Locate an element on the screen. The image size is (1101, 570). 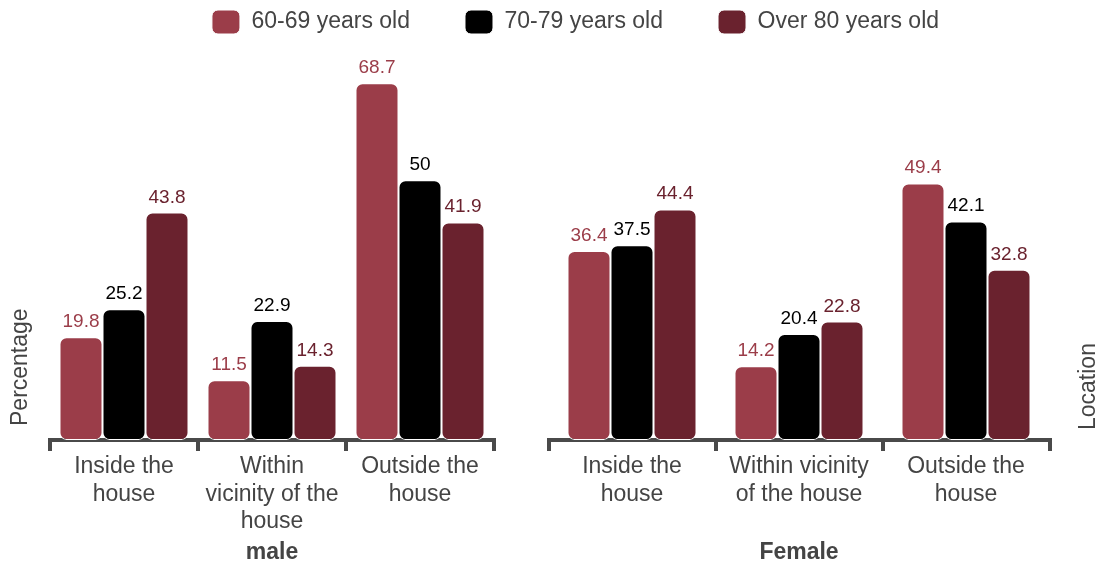
data-label: 20.4 is located at coordinates (799, 318).